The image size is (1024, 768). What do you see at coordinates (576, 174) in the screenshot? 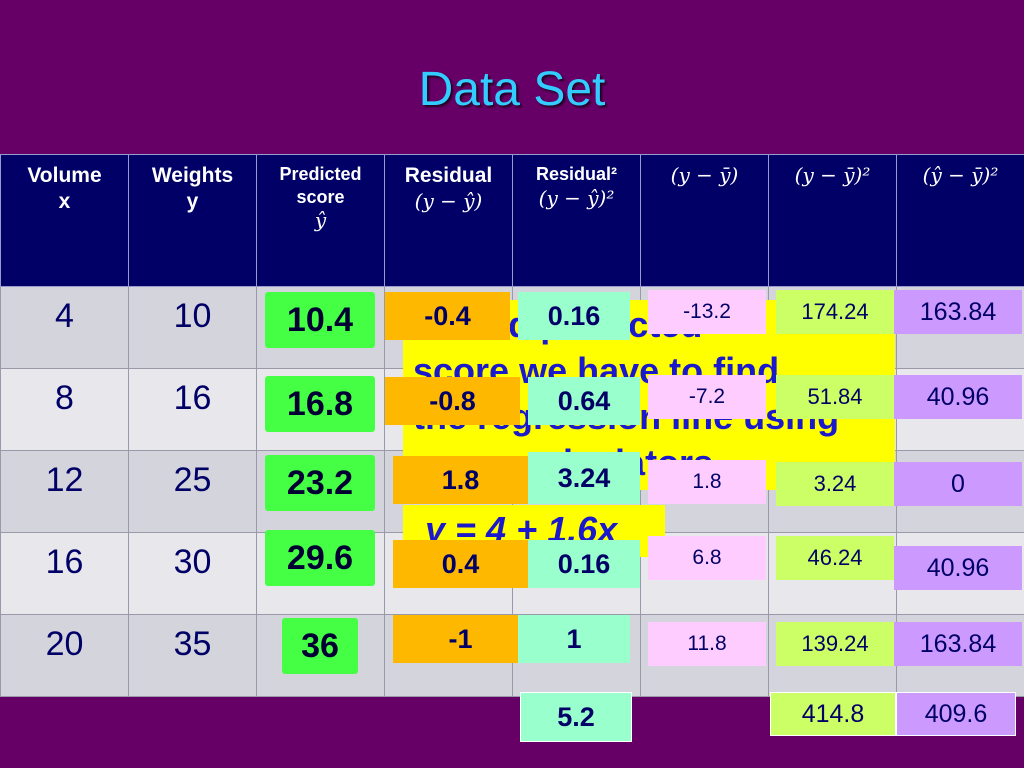
I see `header-residual-squared-label: Residual²` at bounding box center [576, 174].